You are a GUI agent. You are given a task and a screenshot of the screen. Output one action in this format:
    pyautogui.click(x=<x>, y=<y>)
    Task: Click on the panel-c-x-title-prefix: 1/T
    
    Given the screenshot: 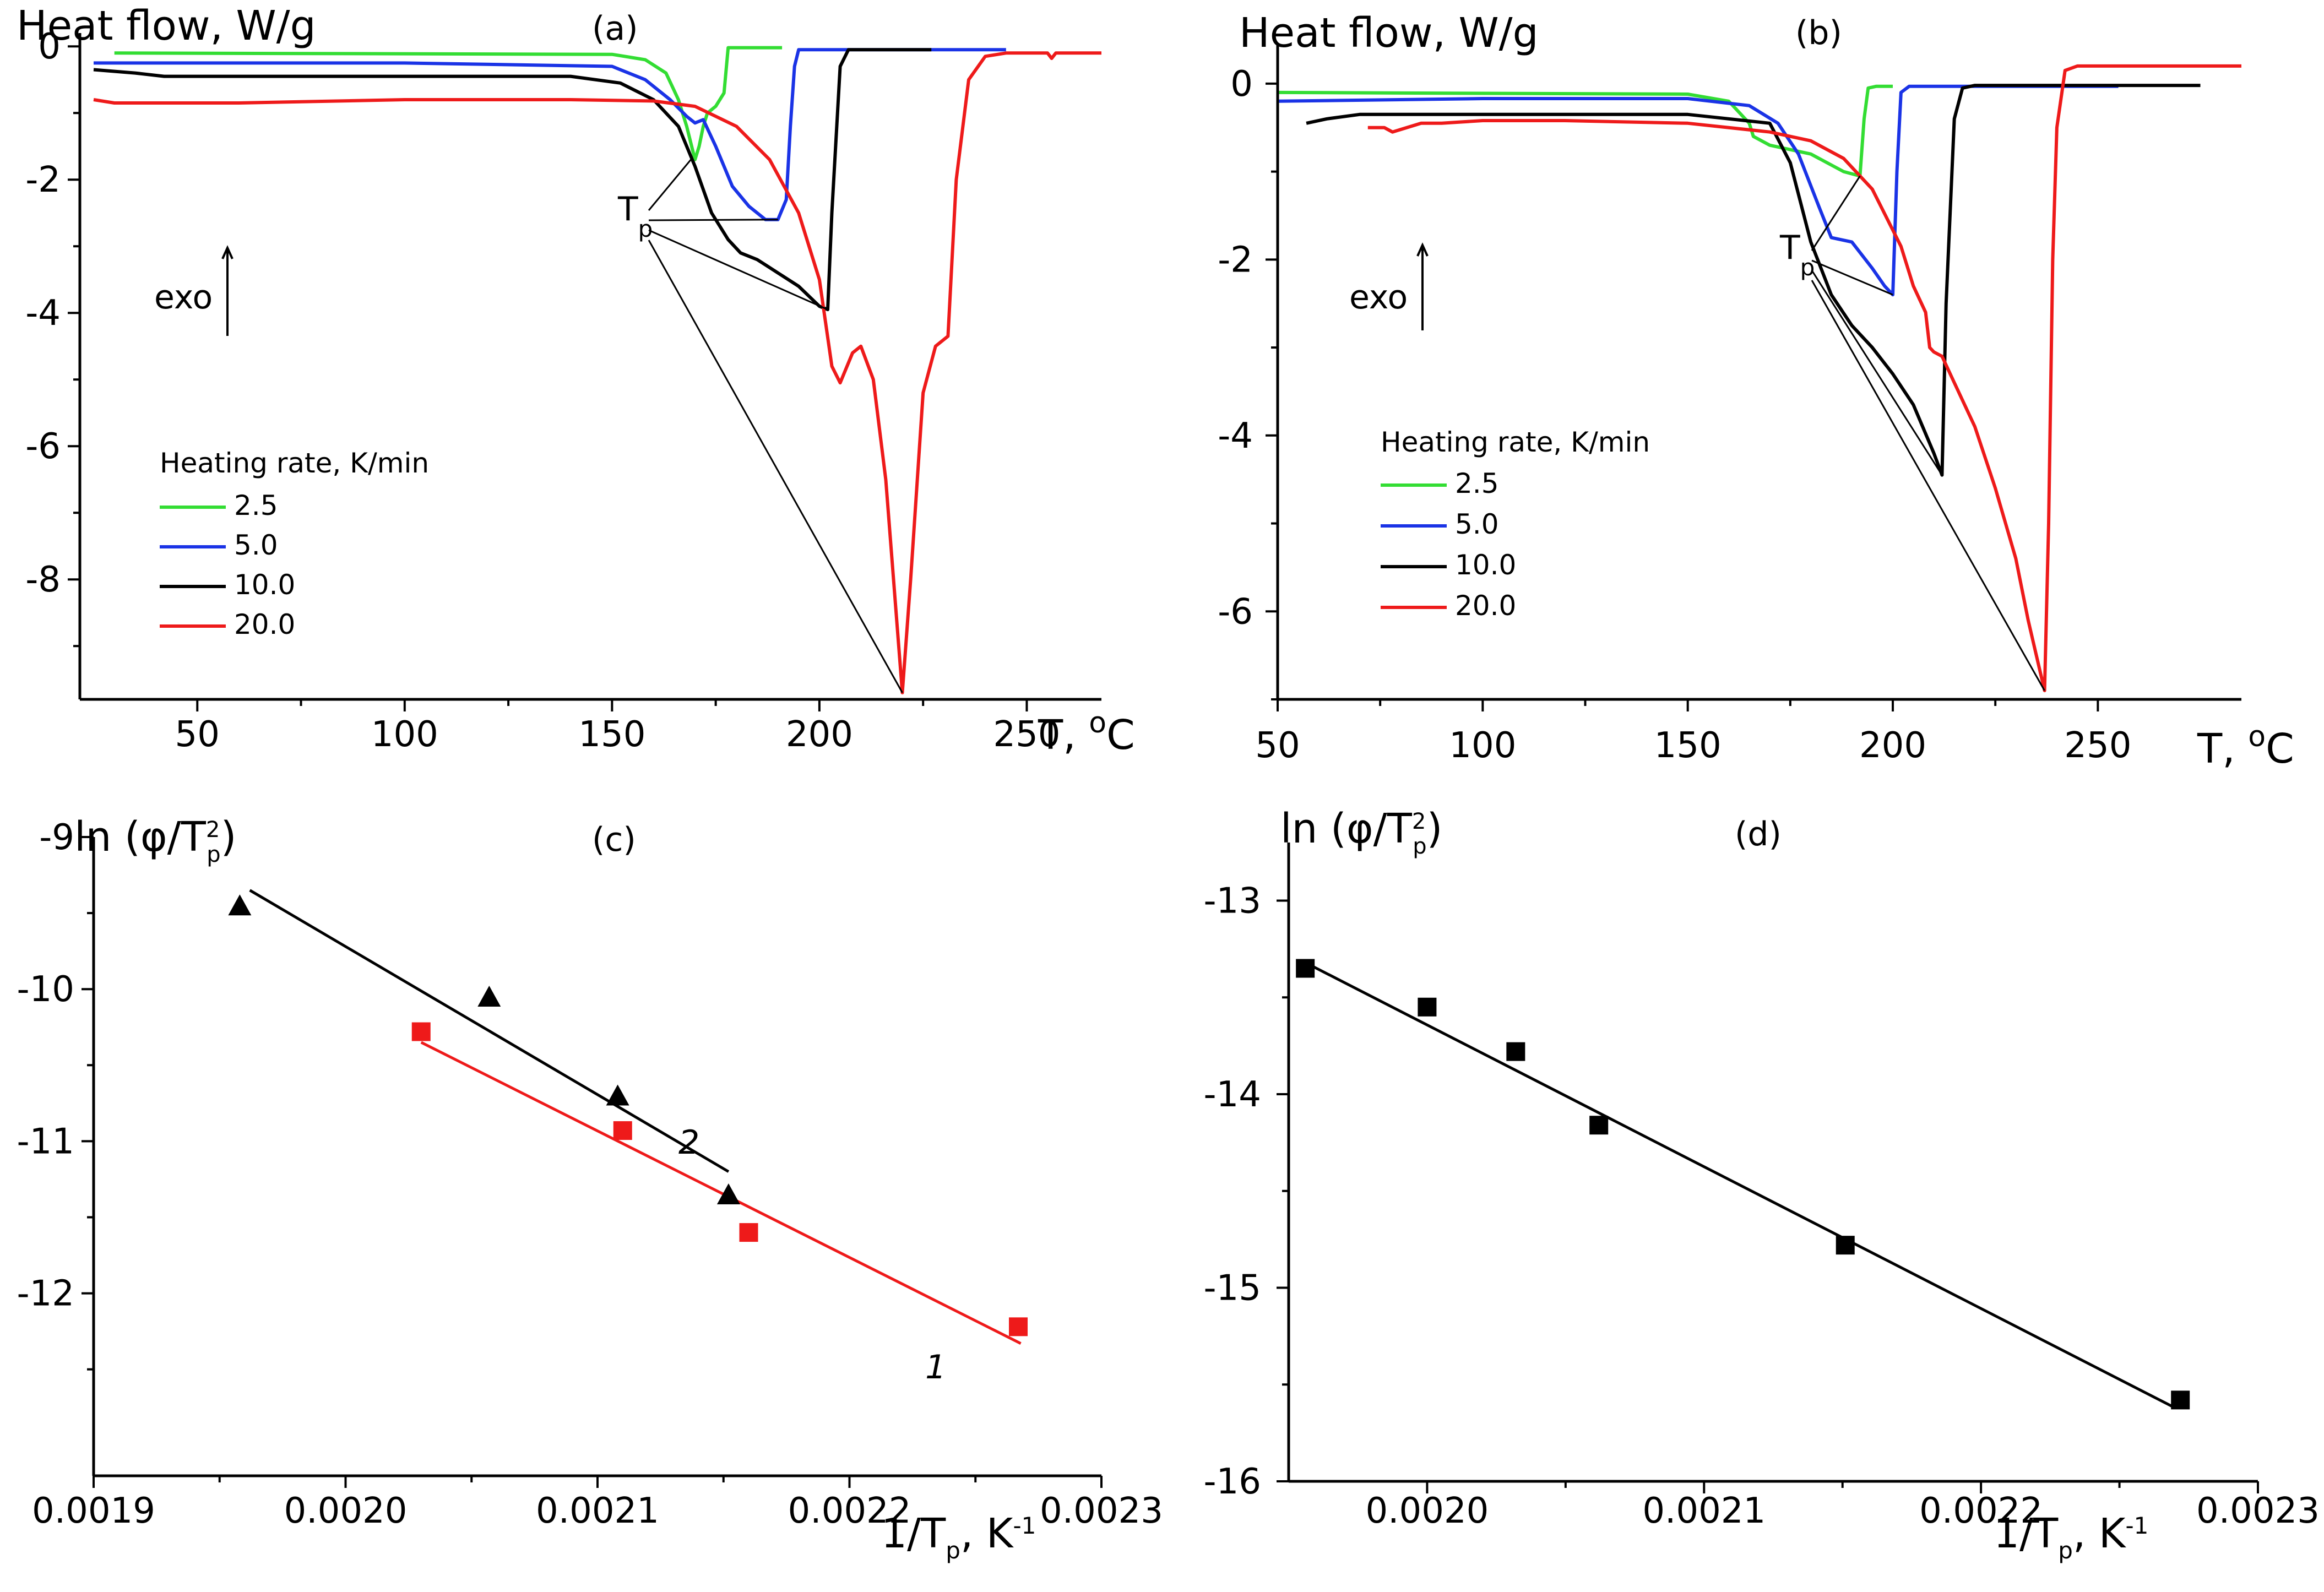 What is the action you would take?
    pyautogui.click(x=914, y=1533)
    